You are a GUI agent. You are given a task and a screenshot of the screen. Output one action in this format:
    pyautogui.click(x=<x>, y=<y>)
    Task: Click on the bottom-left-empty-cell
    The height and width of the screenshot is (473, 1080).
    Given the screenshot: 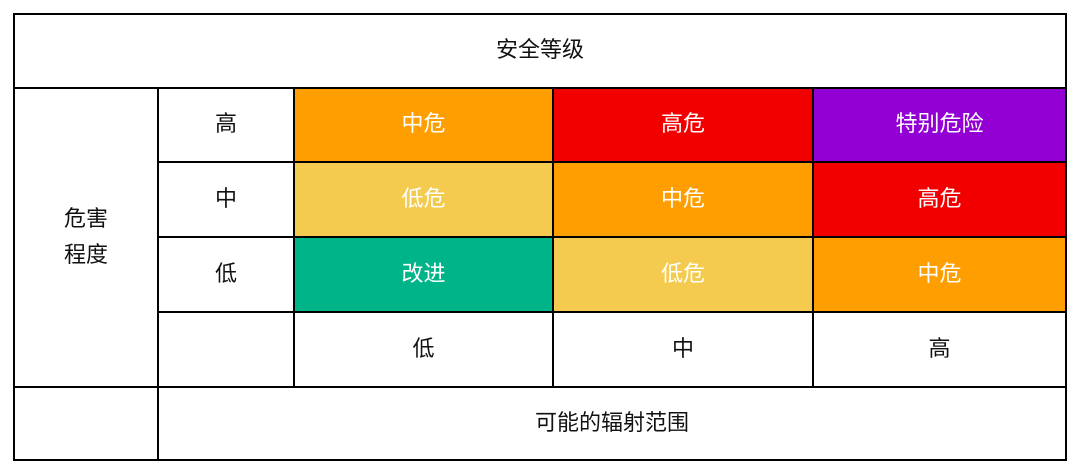 What is the action you would take?
    pyautogui.click(x=86, y=423)
    